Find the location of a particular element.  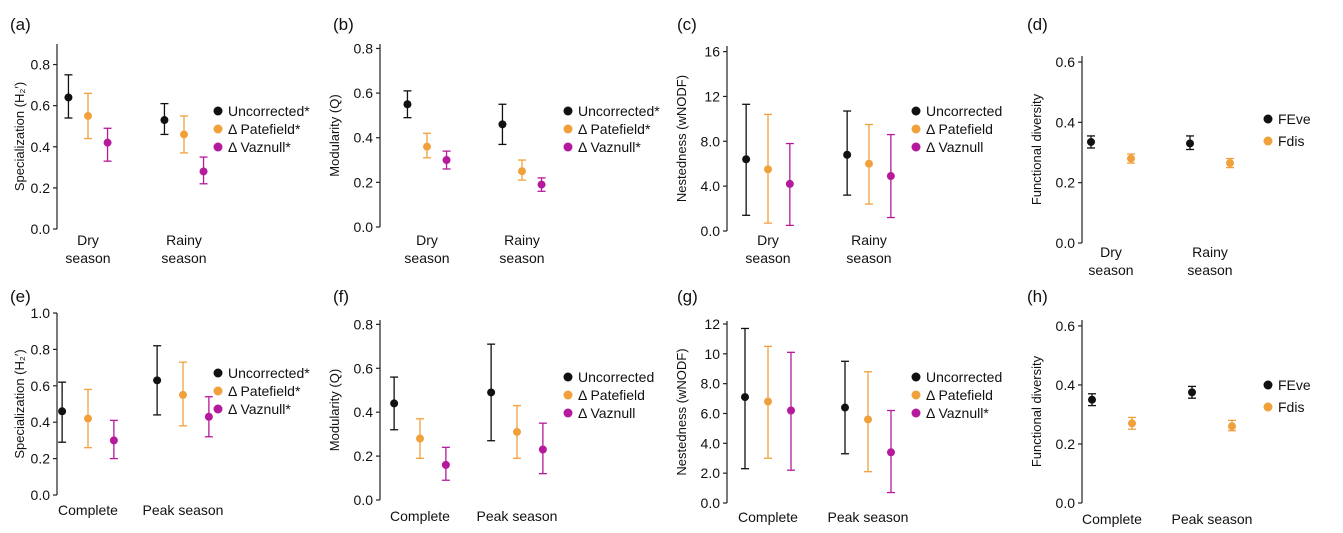

legend-label: Δ Vaznull is located at coordinates (954, 147).